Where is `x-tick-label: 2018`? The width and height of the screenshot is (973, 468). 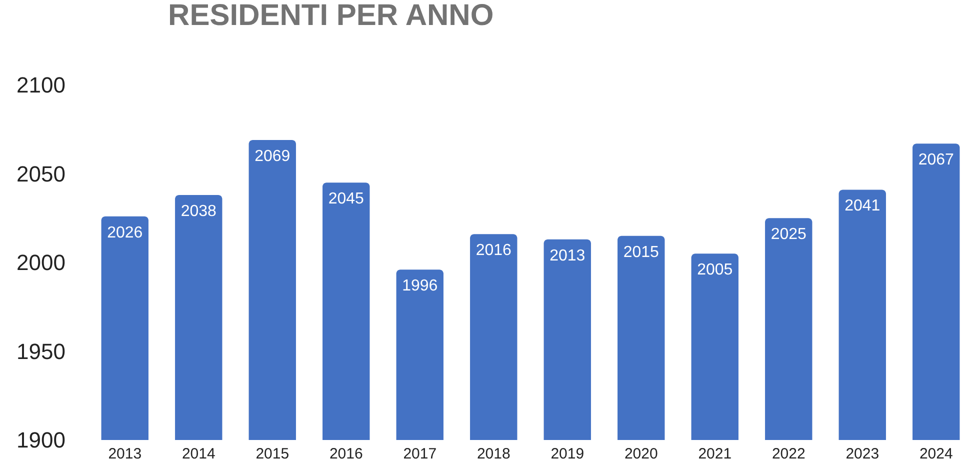
x-tick-label: 2018 is located at coordinates (493, 454).